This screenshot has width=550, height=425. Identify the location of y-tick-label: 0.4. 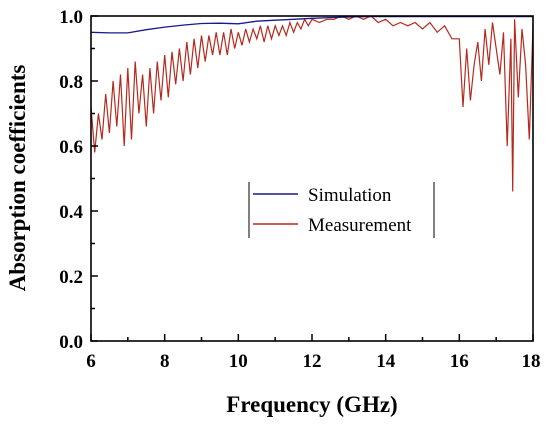
(71, 212).